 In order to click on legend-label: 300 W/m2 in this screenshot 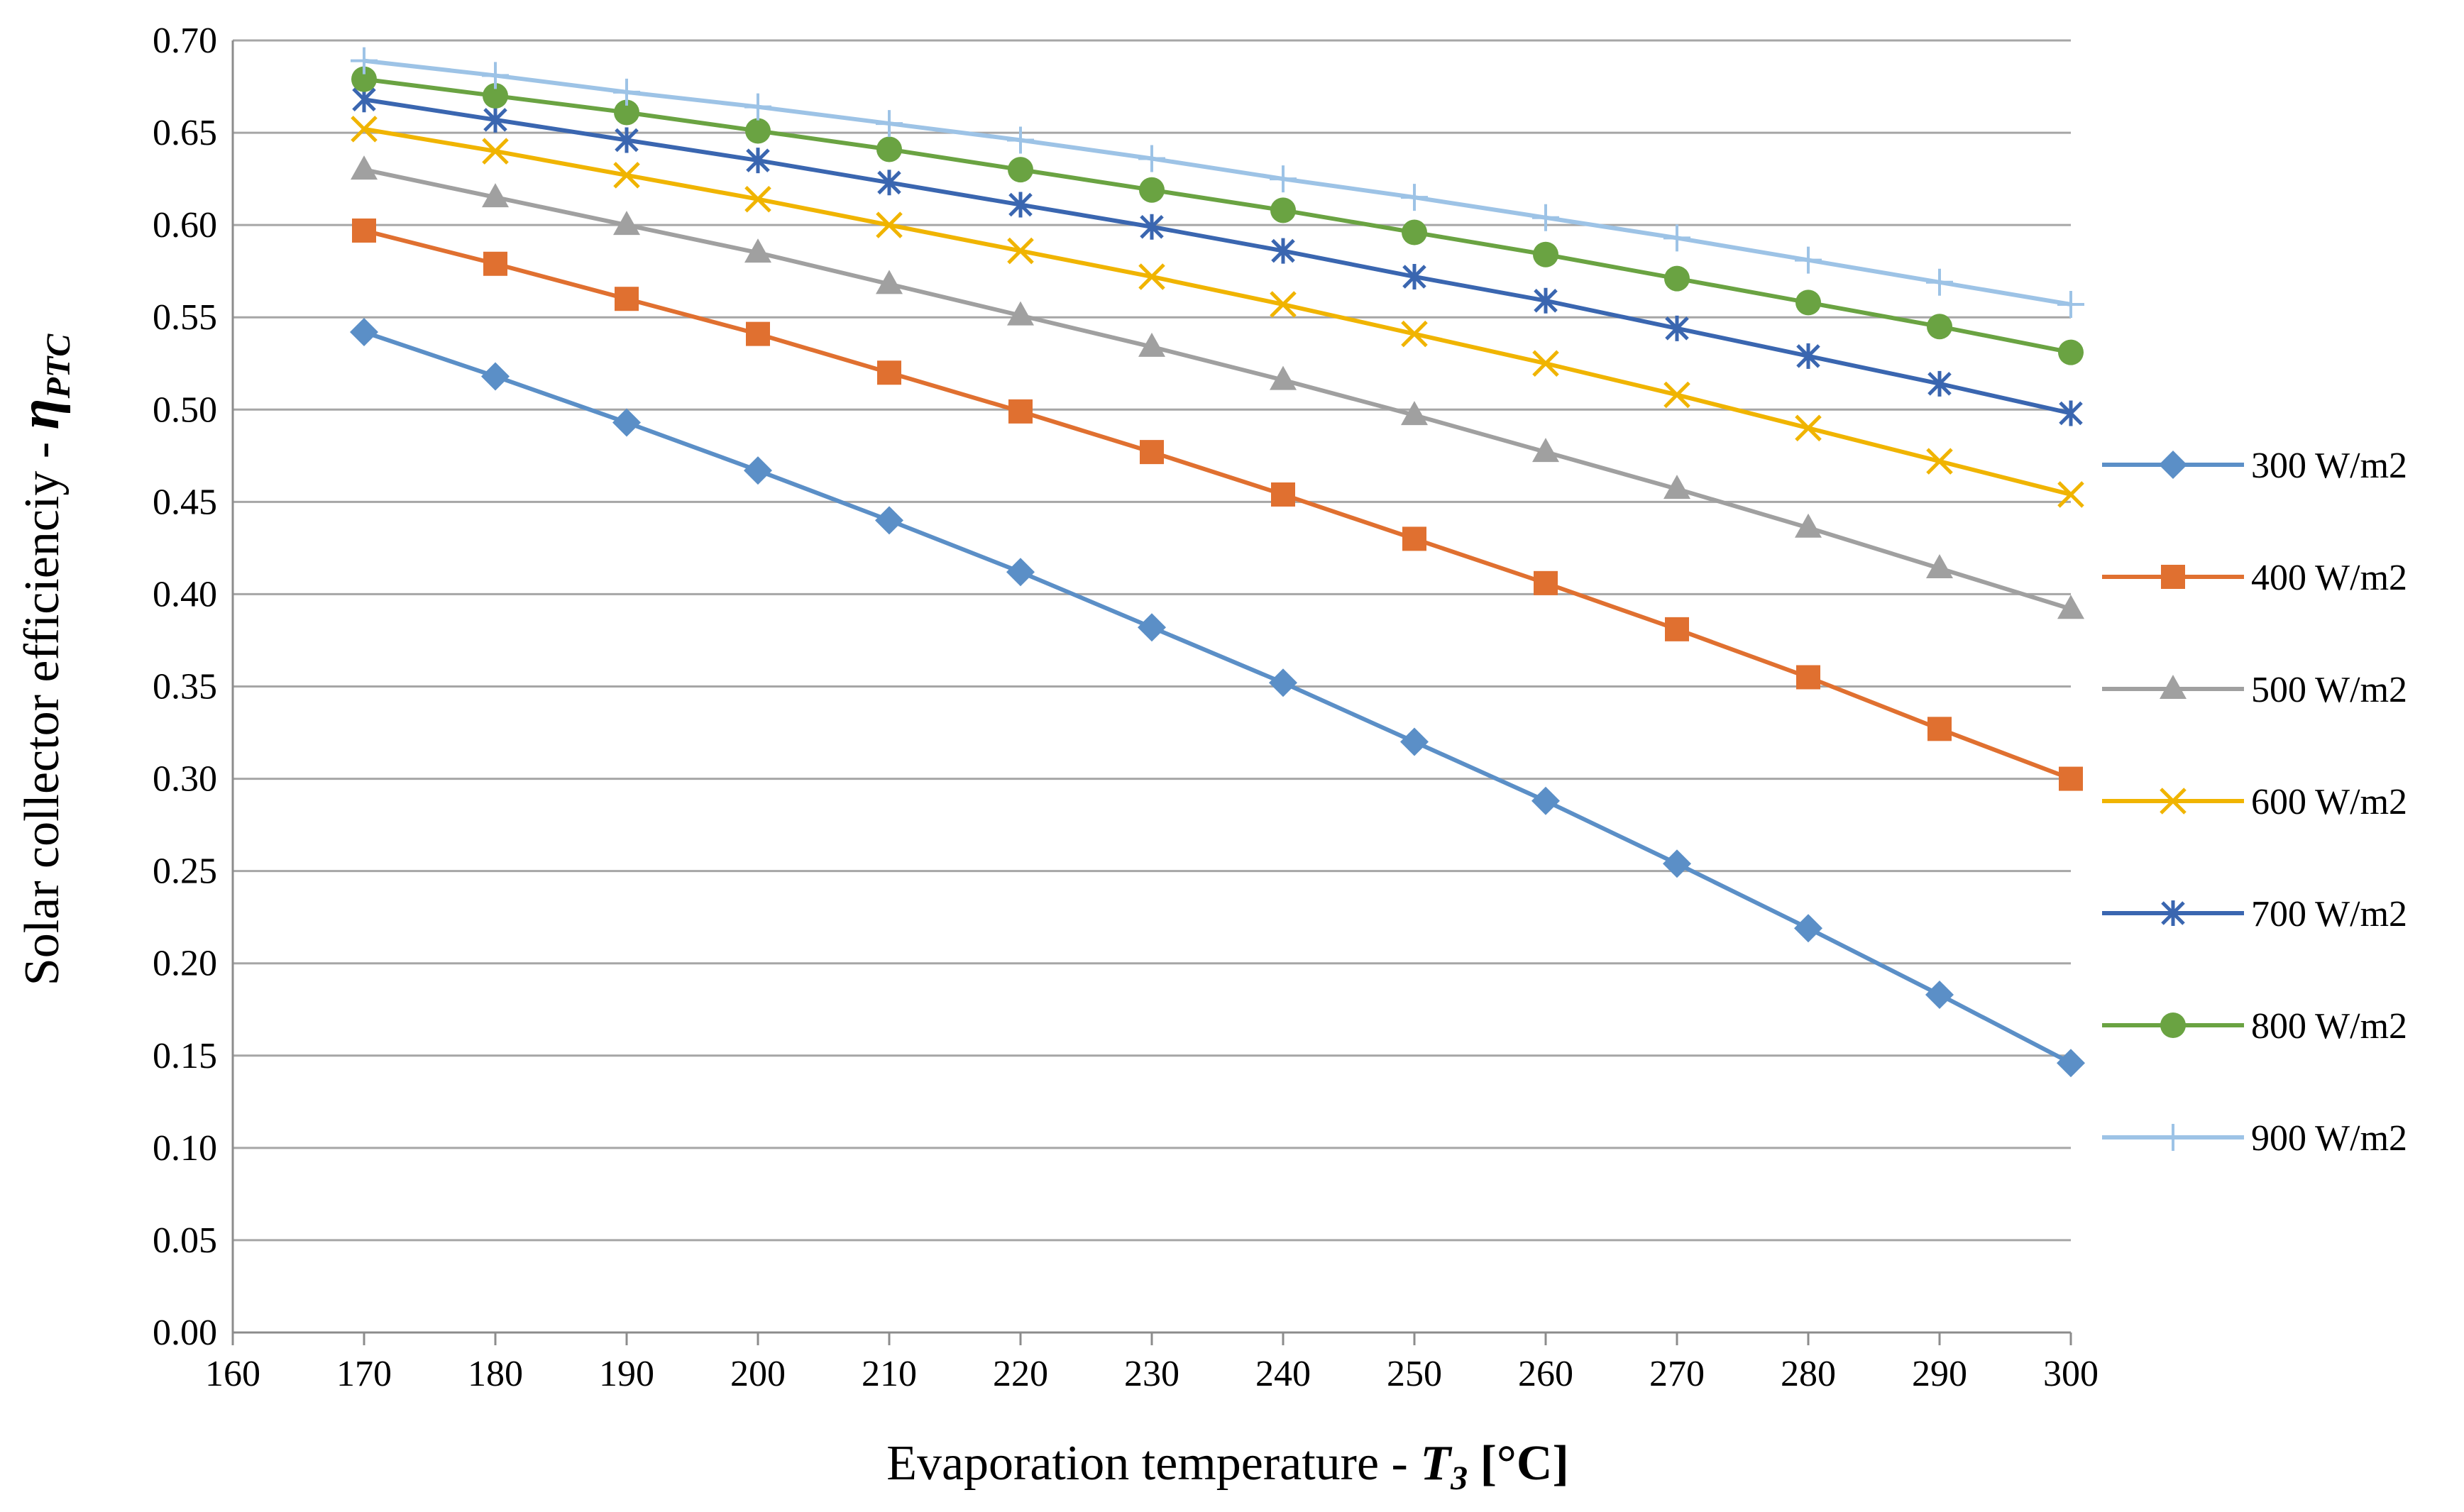, I will do `click(2329, 466)`.